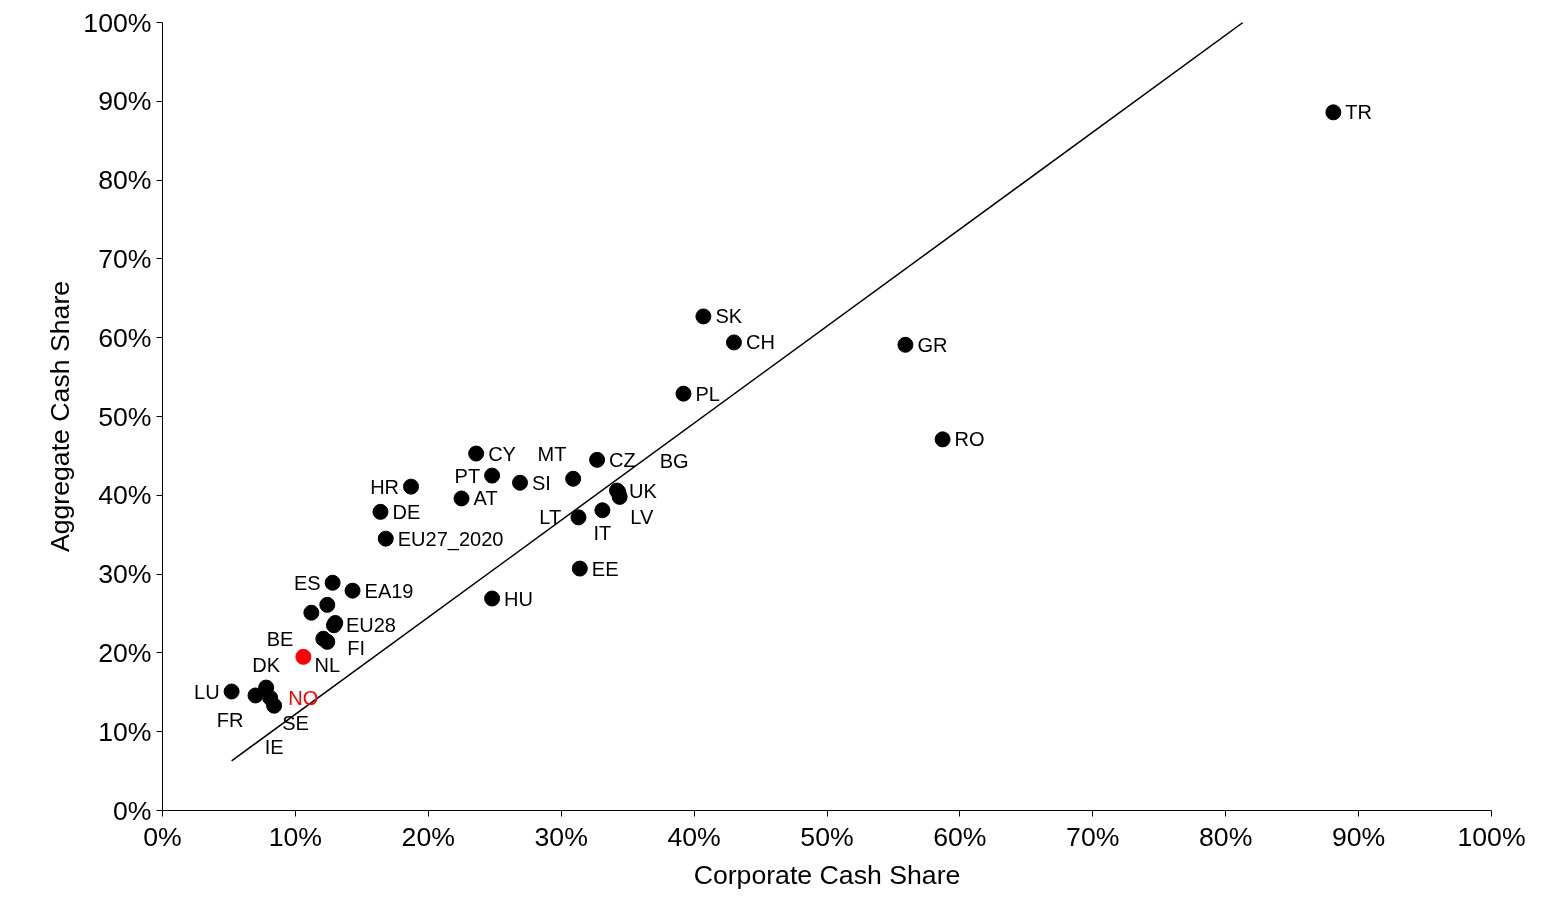 This screenshot has height=913, width=1542. Describe the element at coordinates (1093, 836) in the screenshot. I see `x-tick-label: 70%` at that location.